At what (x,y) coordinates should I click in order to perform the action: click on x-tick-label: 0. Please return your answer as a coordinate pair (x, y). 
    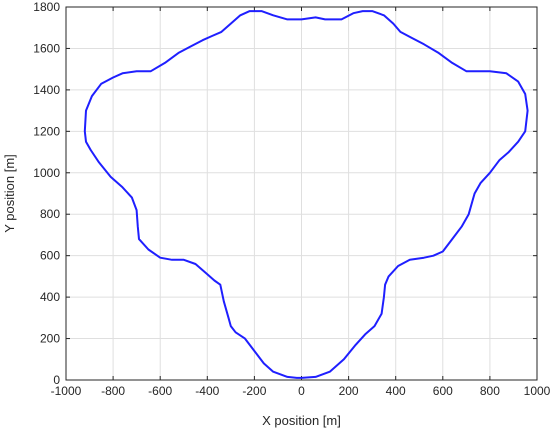
    Looking at the image, I should click on (301, 391).